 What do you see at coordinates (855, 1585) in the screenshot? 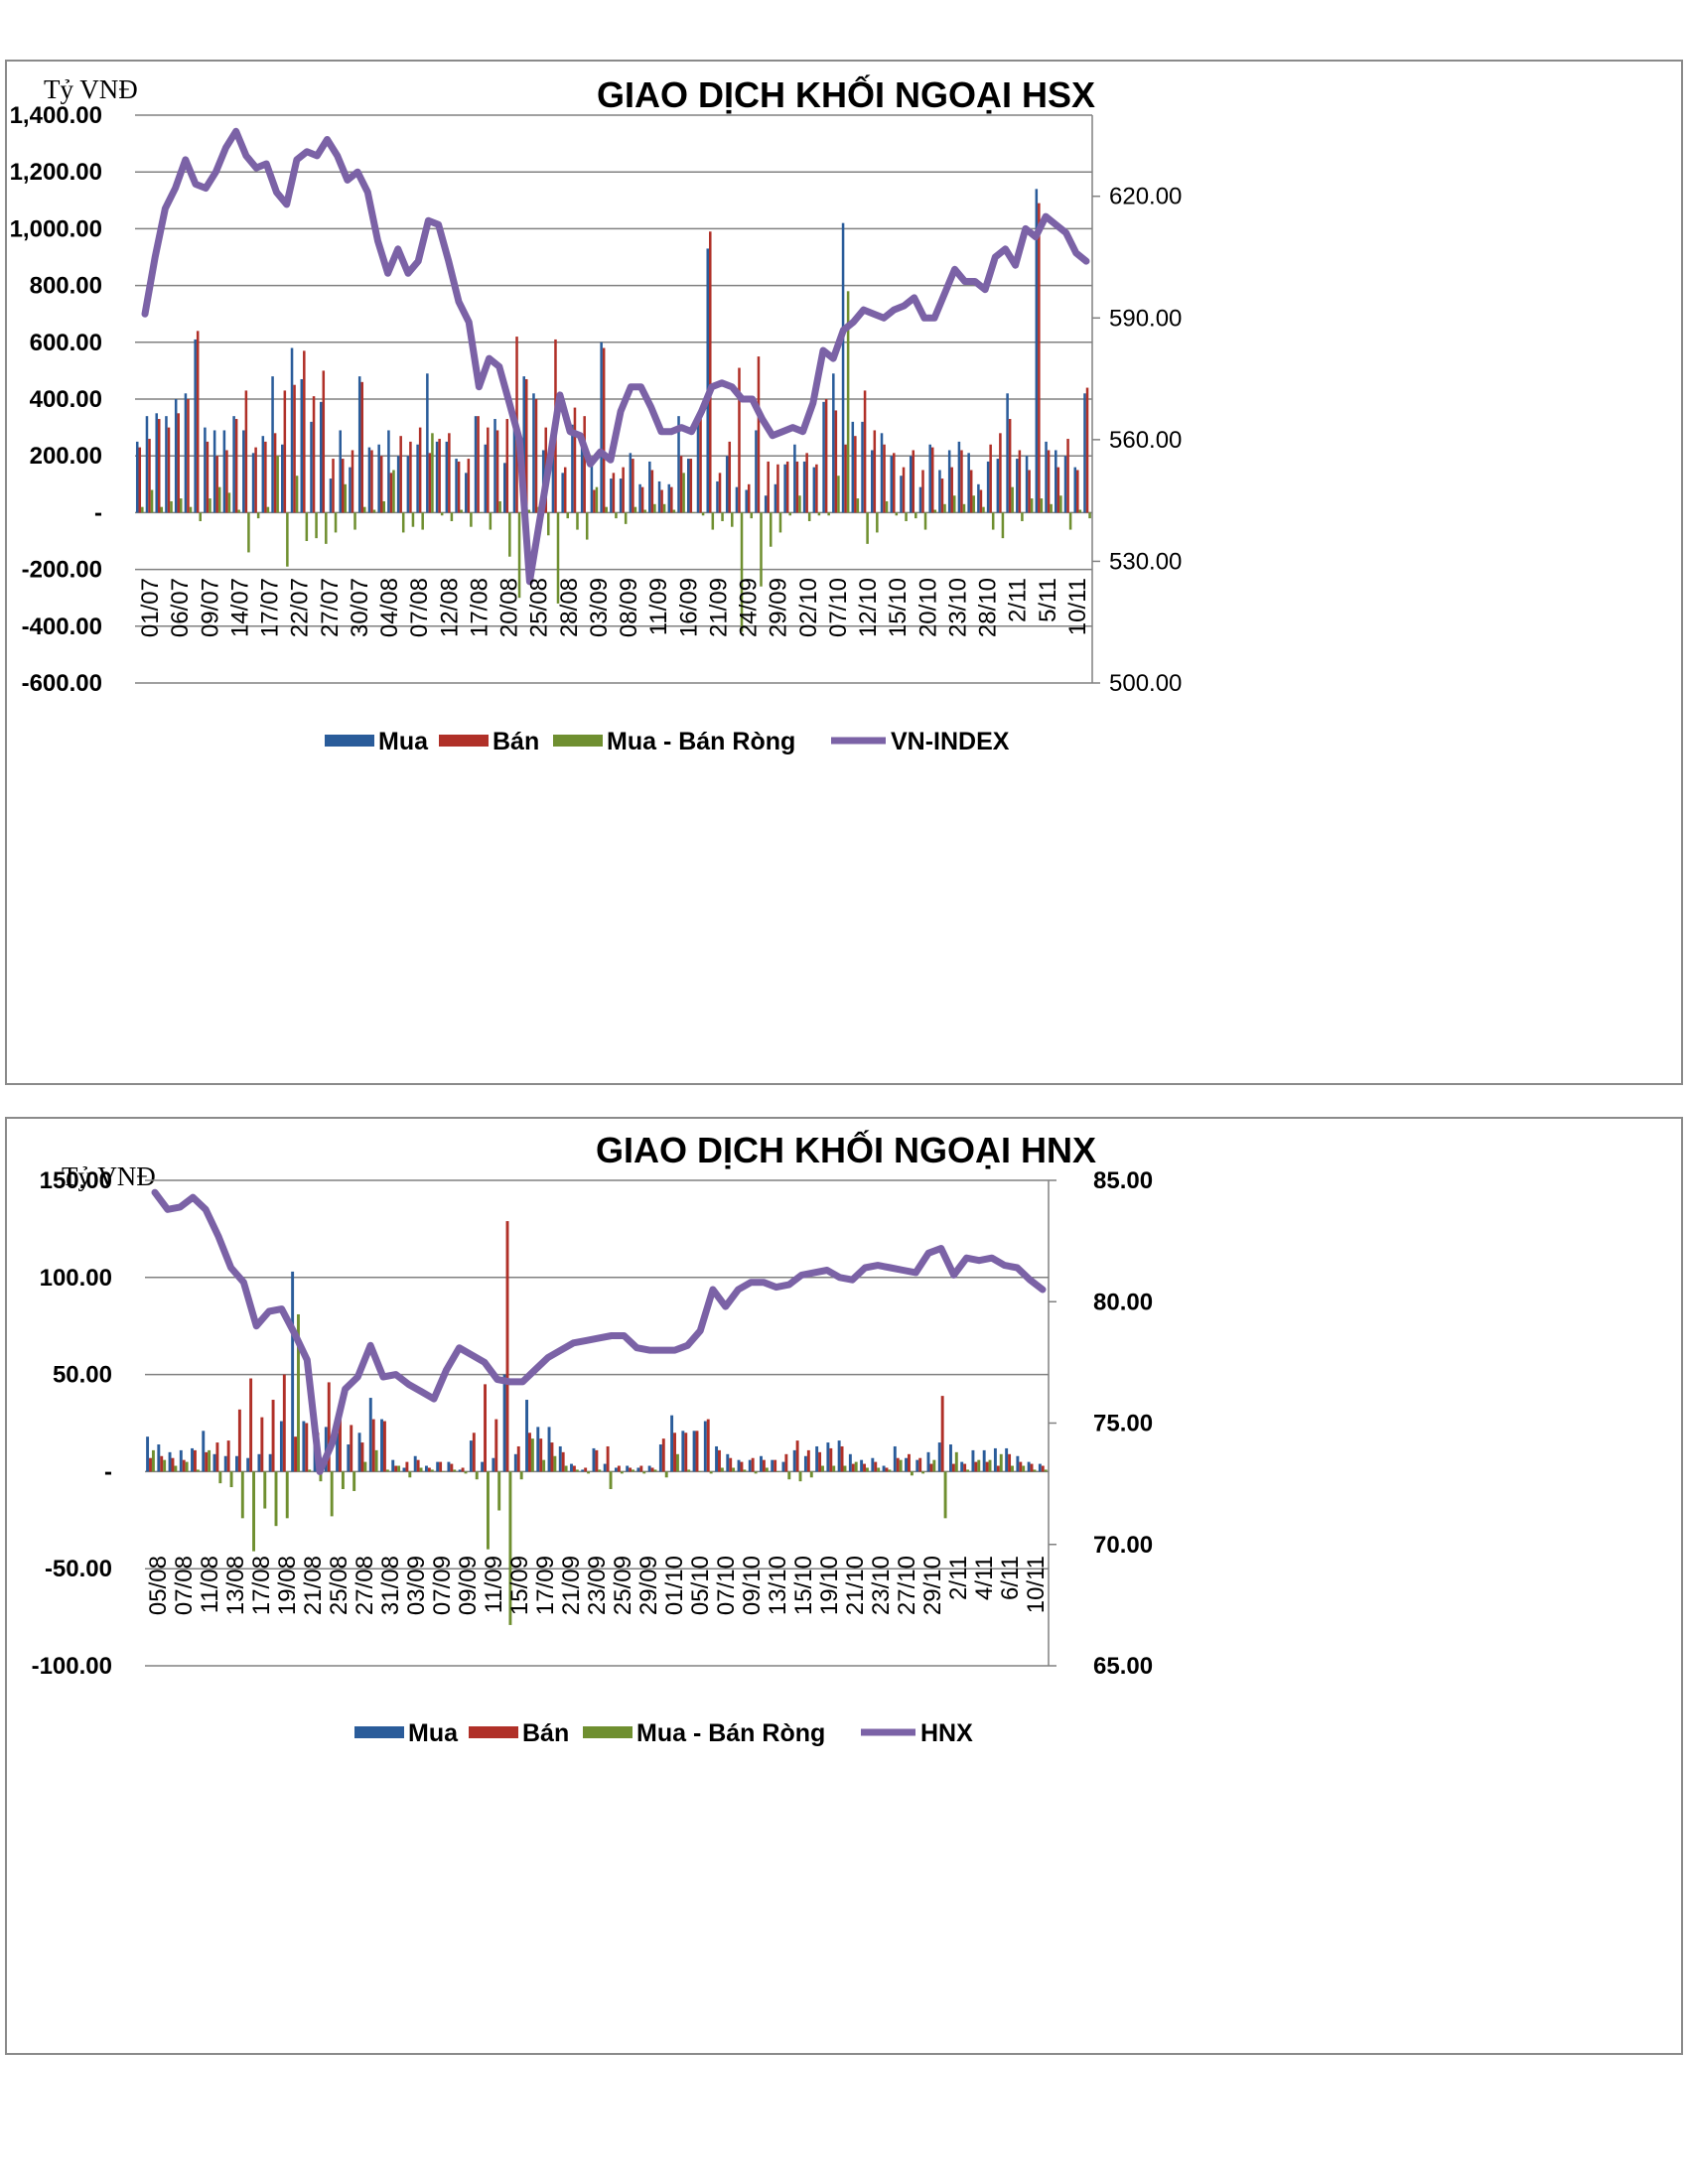
I see `x-tick-label: 21/10` at bounding box center [855, 1585].